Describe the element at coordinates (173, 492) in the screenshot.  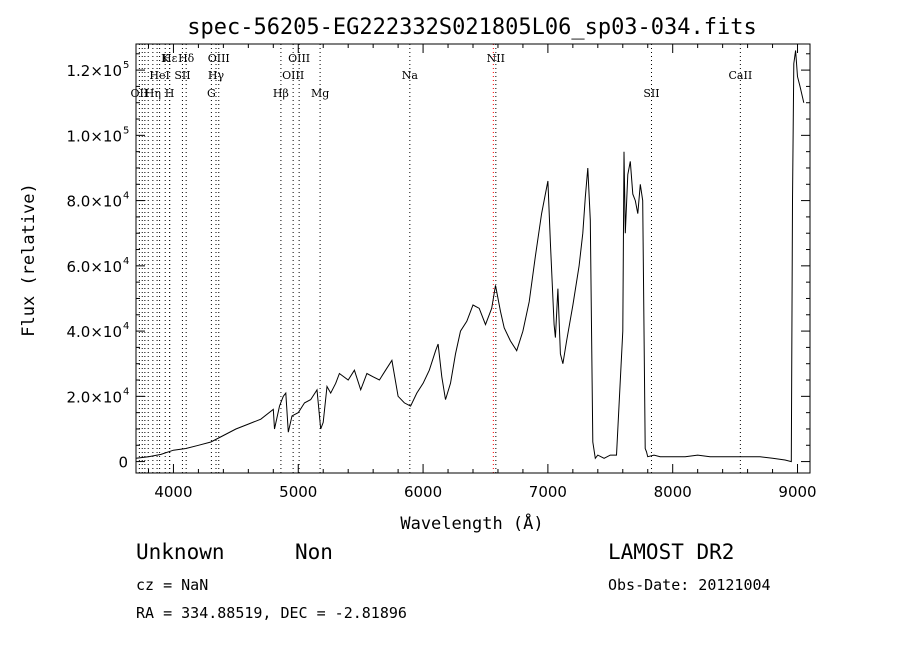
I see `x-tick-label: 4000` at that location.